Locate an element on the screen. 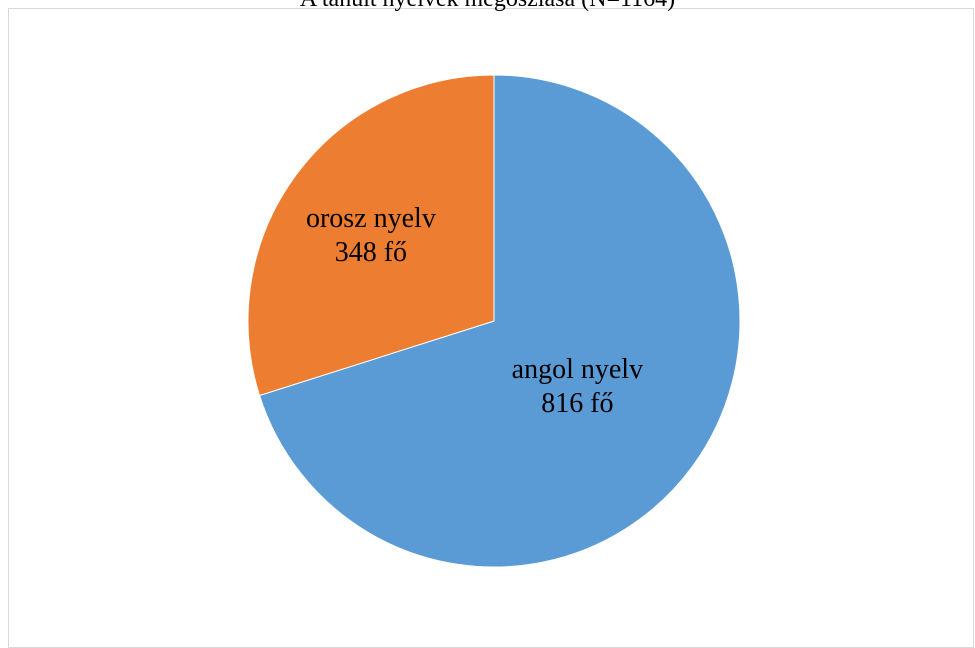  slice-label: angol nyelv is located at coordinates (577, 369).